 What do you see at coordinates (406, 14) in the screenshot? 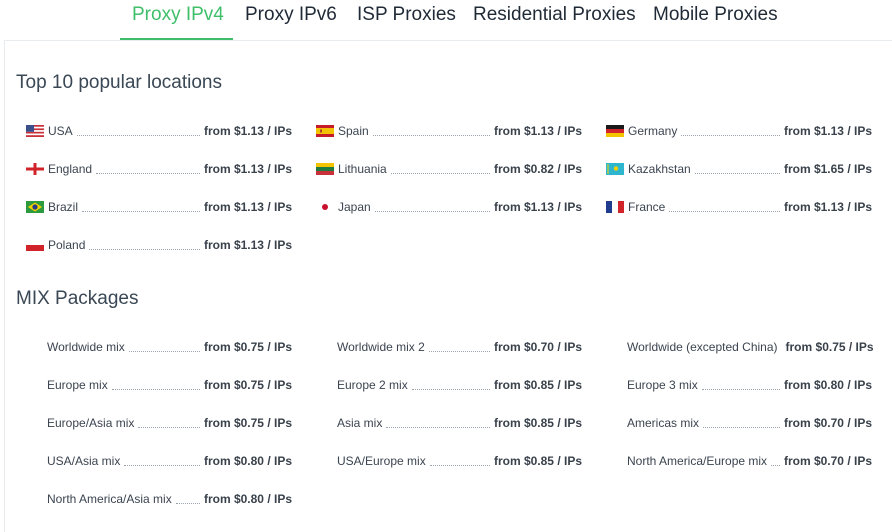
I see `tab-isp-proxies: ISP Proxies` at bounding box center [406, 14].